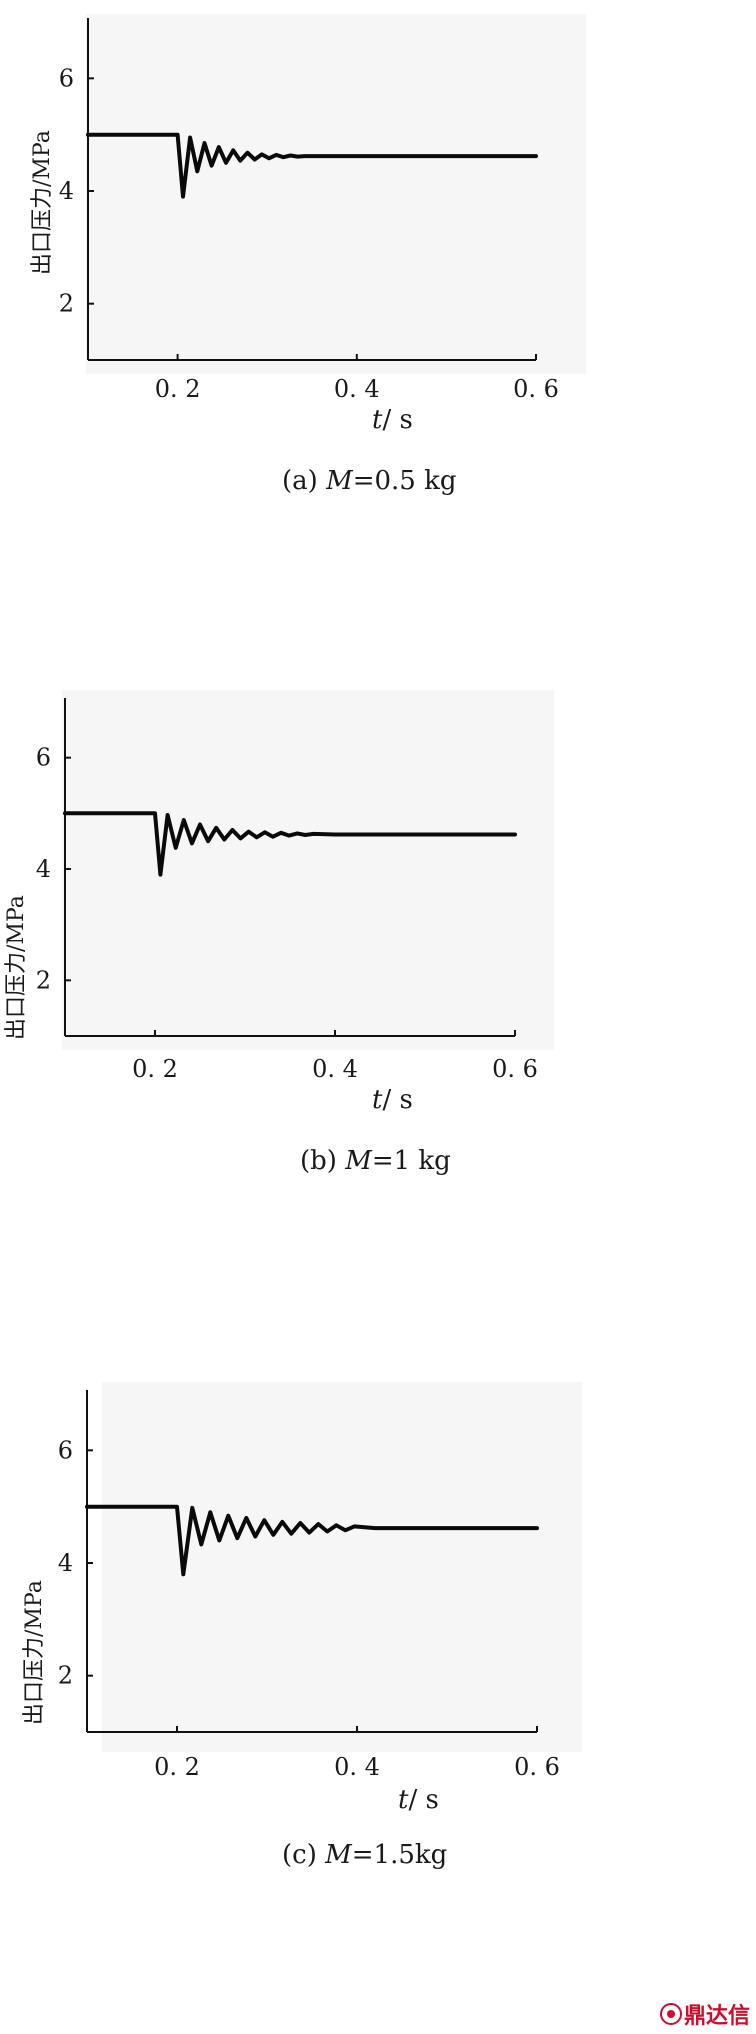 This screenshot has width=756, height=2034. I want to click on y-axis-label-a: 出口压力/MPa, so click(42, 202).